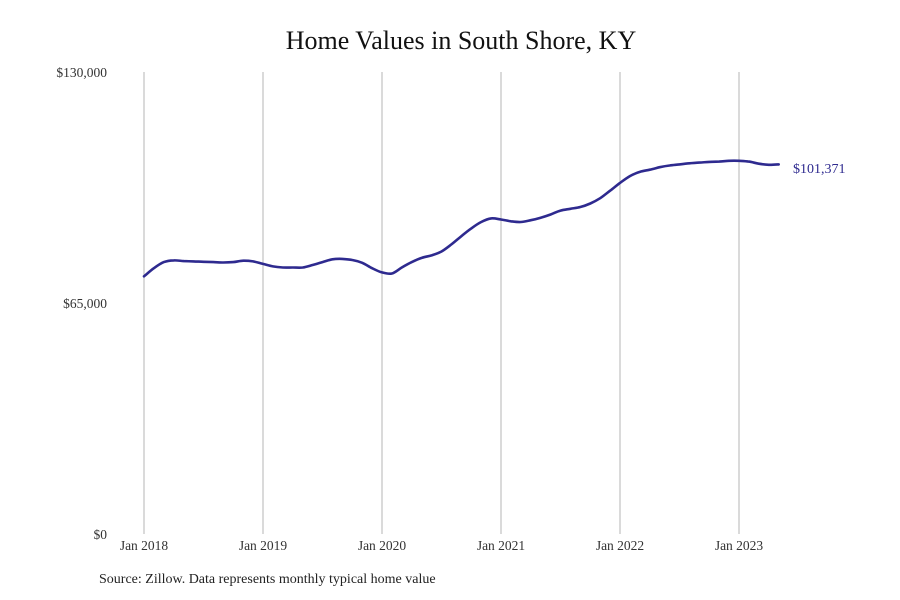 This screenshot has width=900, height=600. What do you see at coordinates (85, 303) in the screenshot?
I see `y-tick-label: $65,000` at bounding box center [85, 303].